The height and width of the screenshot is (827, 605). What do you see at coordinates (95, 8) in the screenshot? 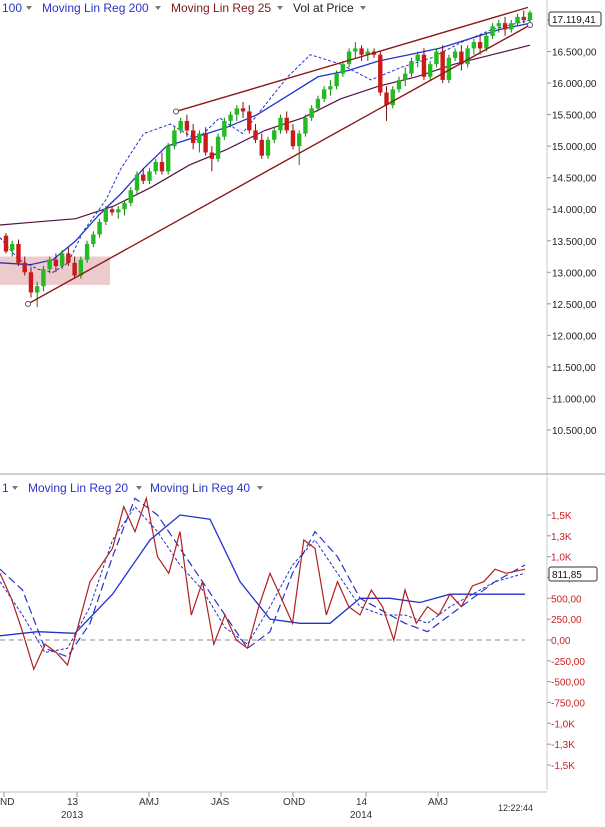
I see `legend-lin-reg-200: Moving Lin Reg 200` at bounding box center [95, 8].